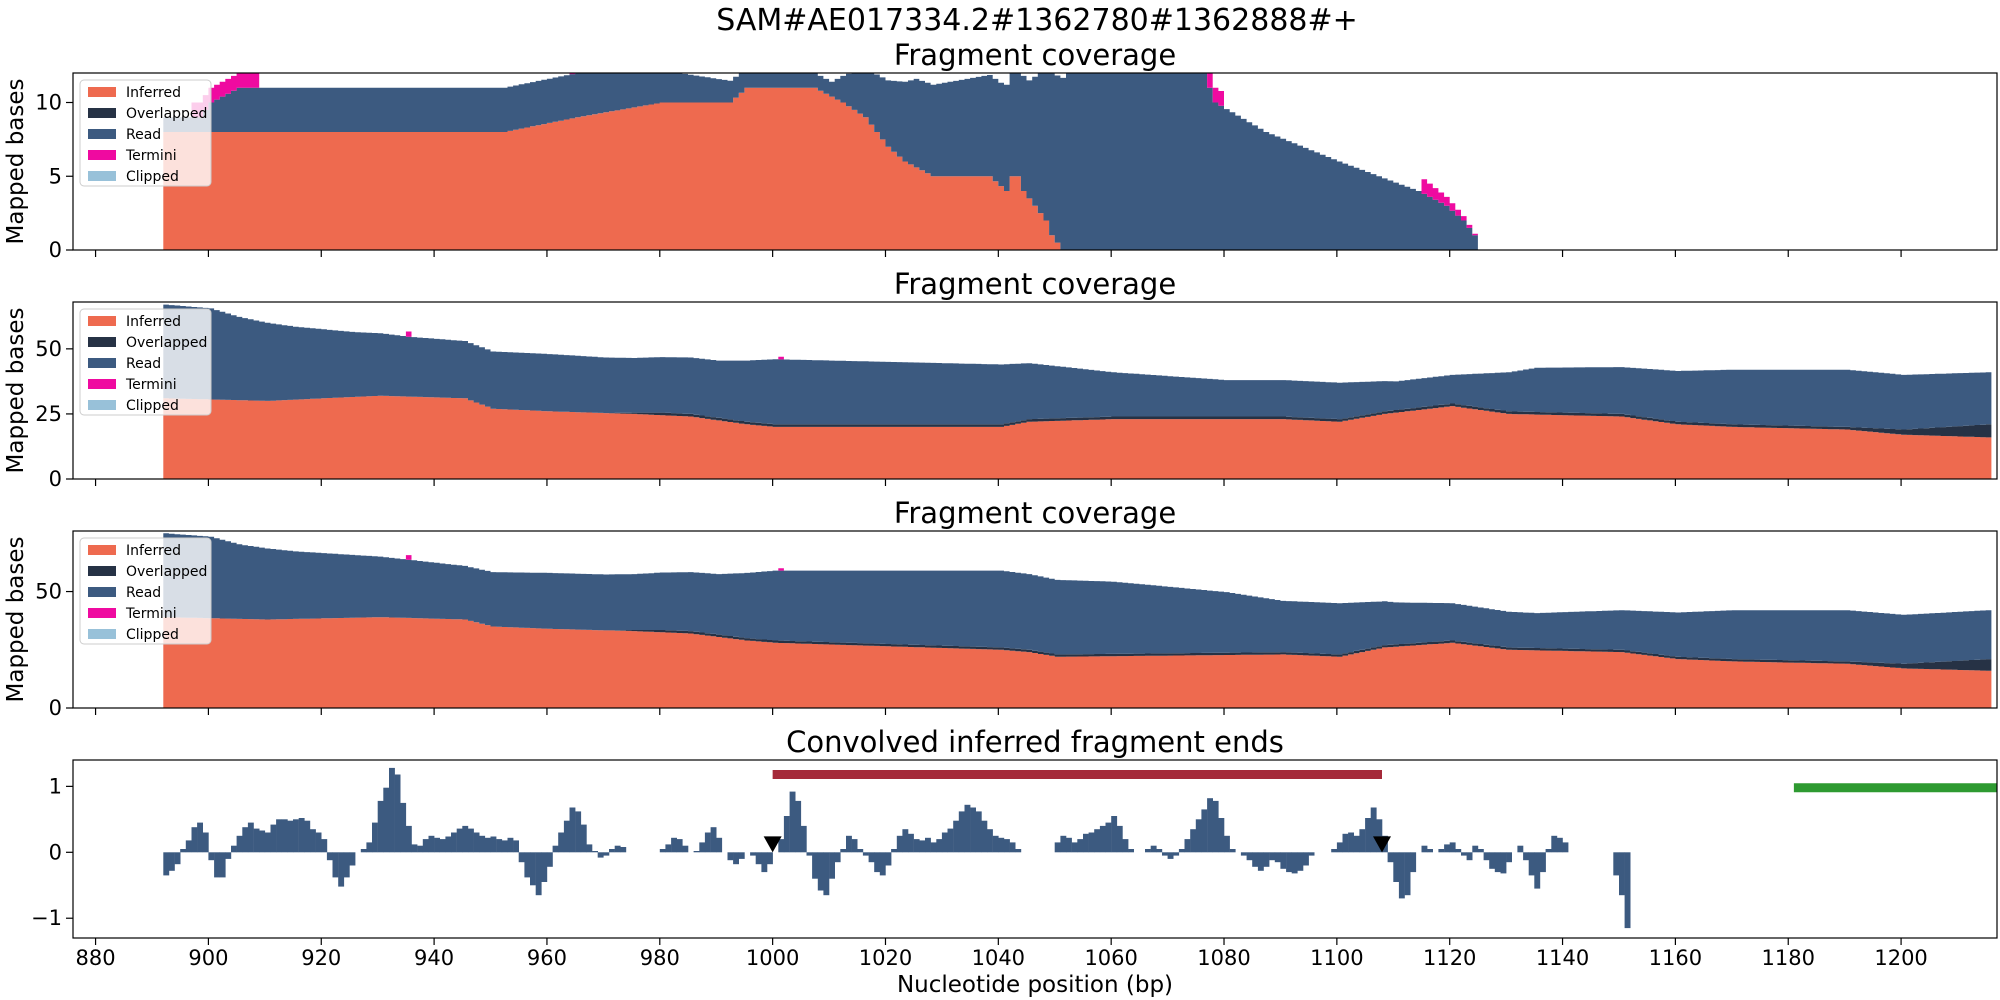 Image resolution: width=2000 pixels, height=1000 pixels. What do you see at coordinates (885, 958) in the screenshot?
I see `x-tick-label: 1020` at bounding box center [885, 958].